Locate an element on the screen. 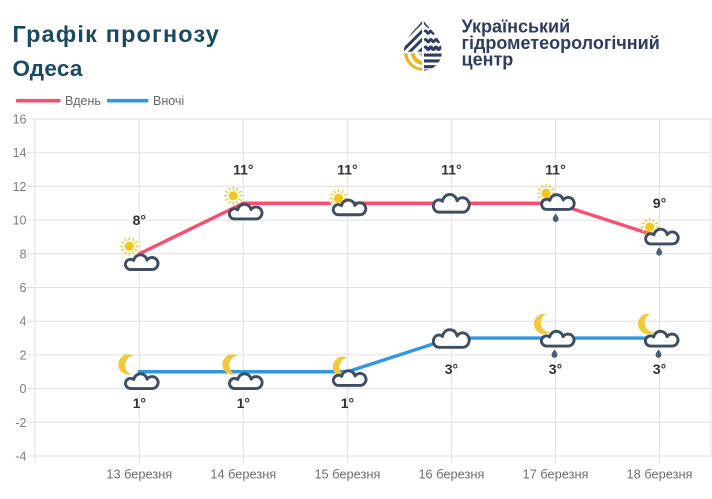  svg-text: 14 is located at coordinates (20, 153).